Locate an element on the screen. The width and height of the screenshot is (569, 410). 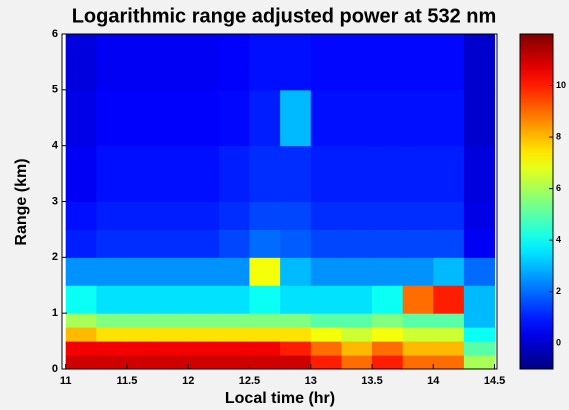
colorbar-tick-label: 0 is located at coordinates (558, 343).